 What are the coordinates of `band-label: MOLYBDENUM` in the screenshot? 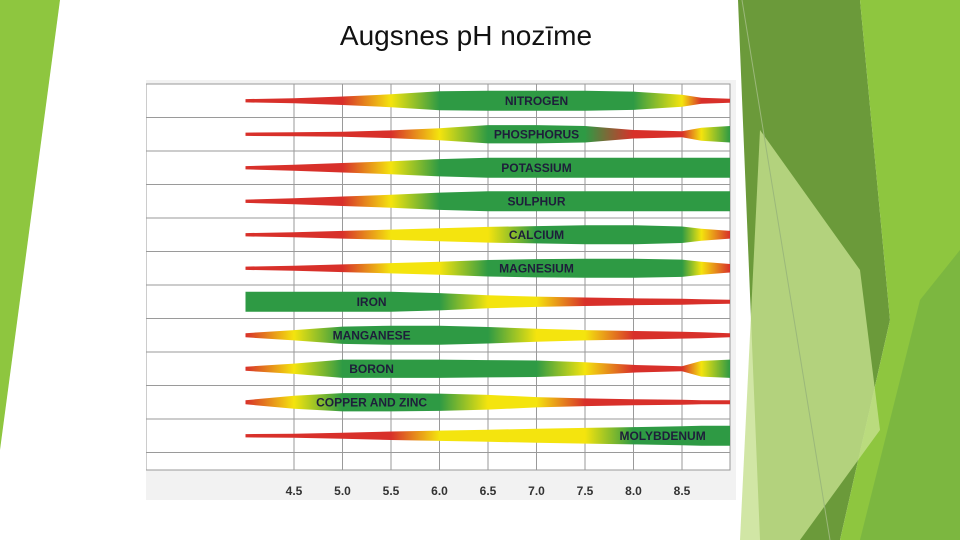 It's located at (662, 436).